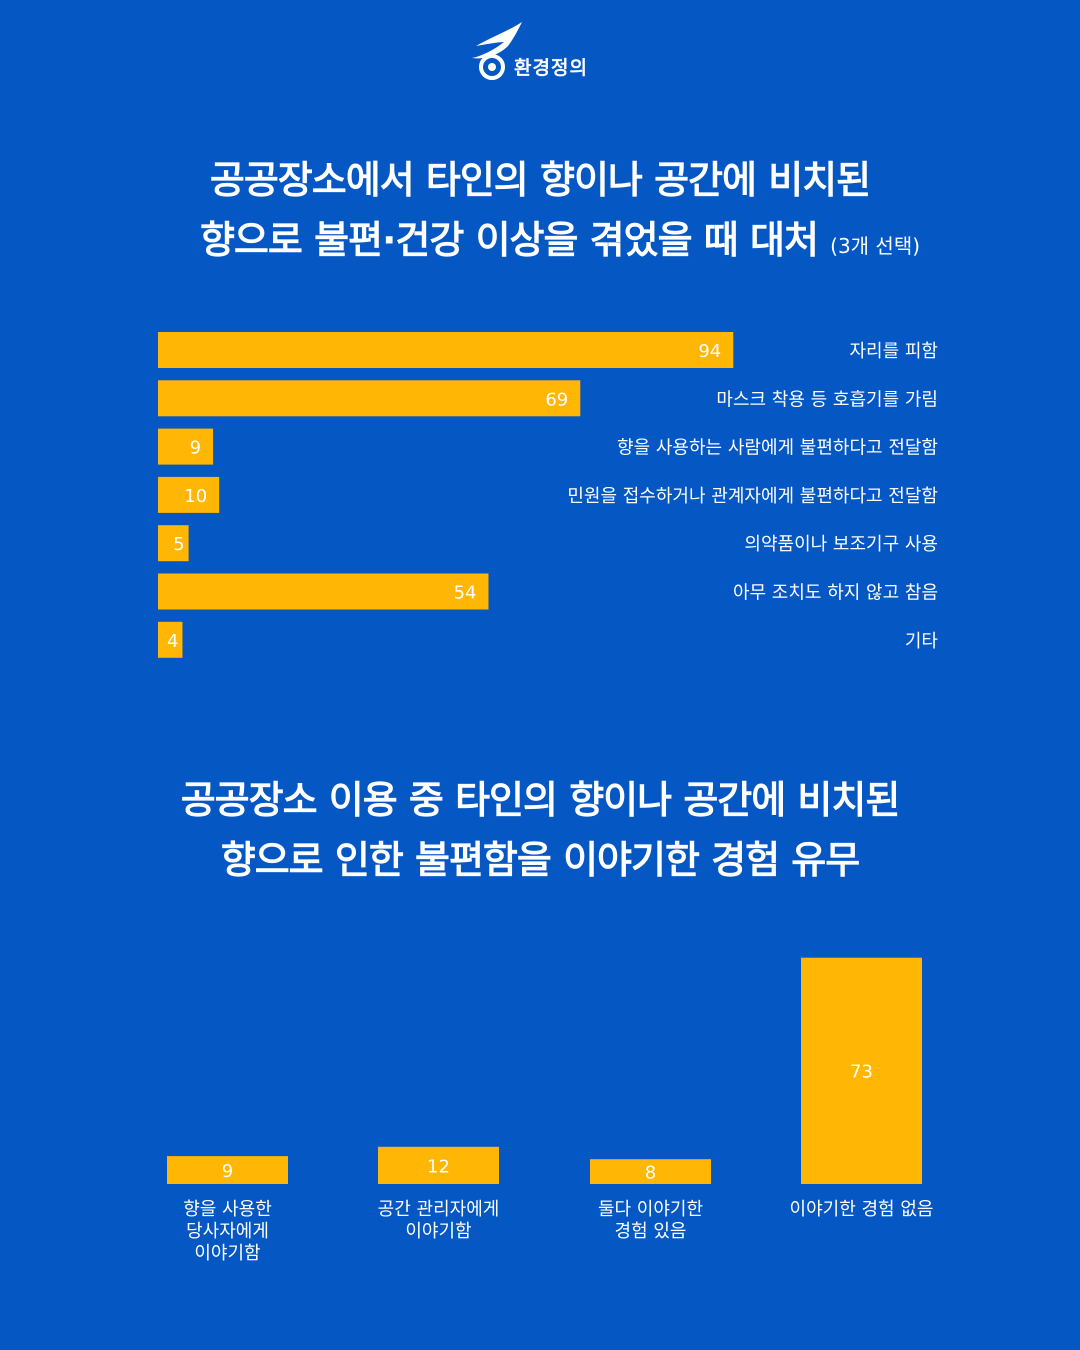  Describe the element at coordinates (439, 1209) in the screenshot. I see `vbar-label-1-0: 공간 관리자에게` at that location.